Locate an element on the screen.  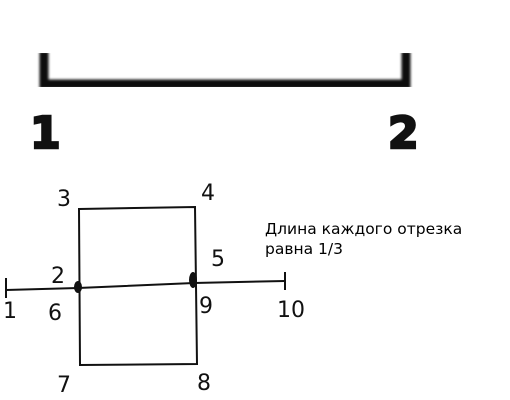
point-2-6-dot is located at coordinates (78, 287).